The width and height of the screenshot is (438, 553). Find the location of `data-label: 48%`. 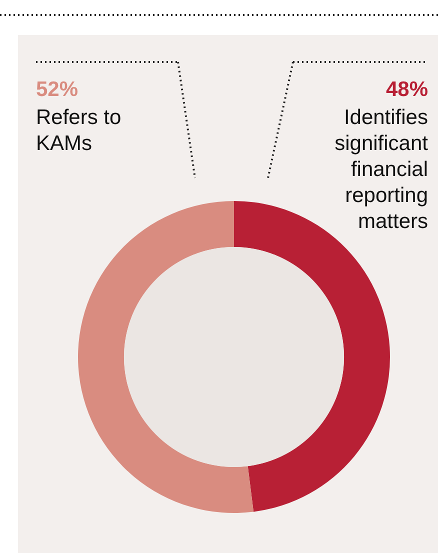

data-label: 48% is located at coordinates (407, 89).